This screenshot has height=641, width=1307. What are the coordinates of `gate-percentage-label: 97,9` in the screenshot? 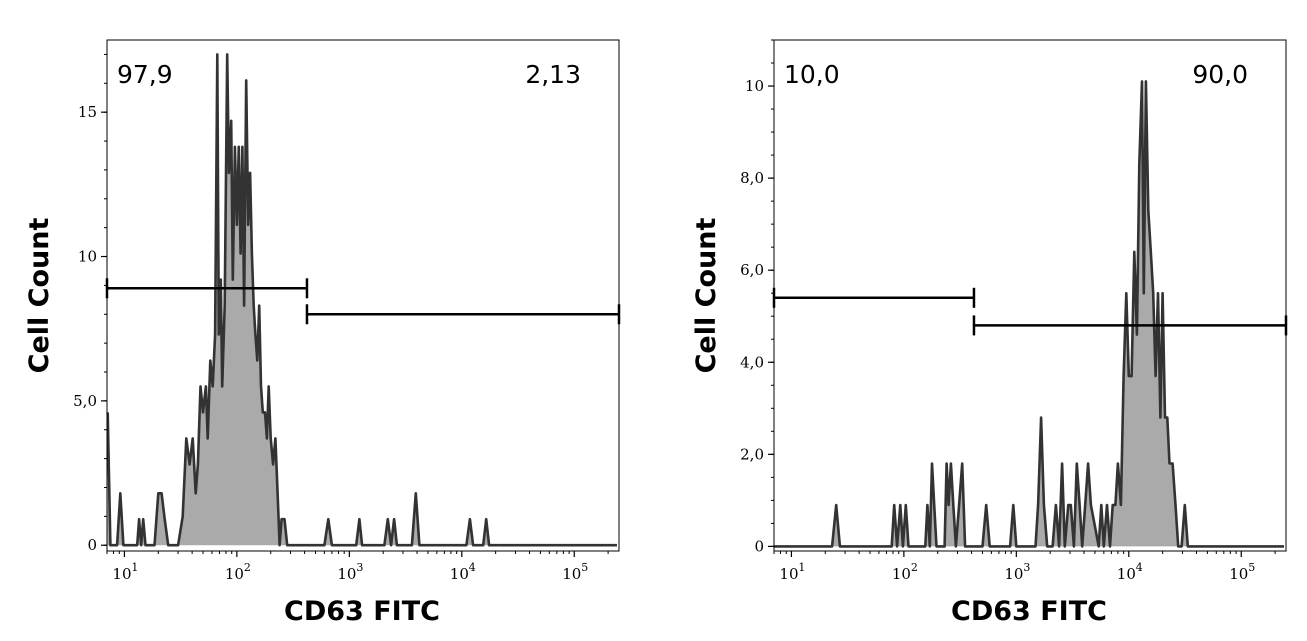 It's located at (145, 74).